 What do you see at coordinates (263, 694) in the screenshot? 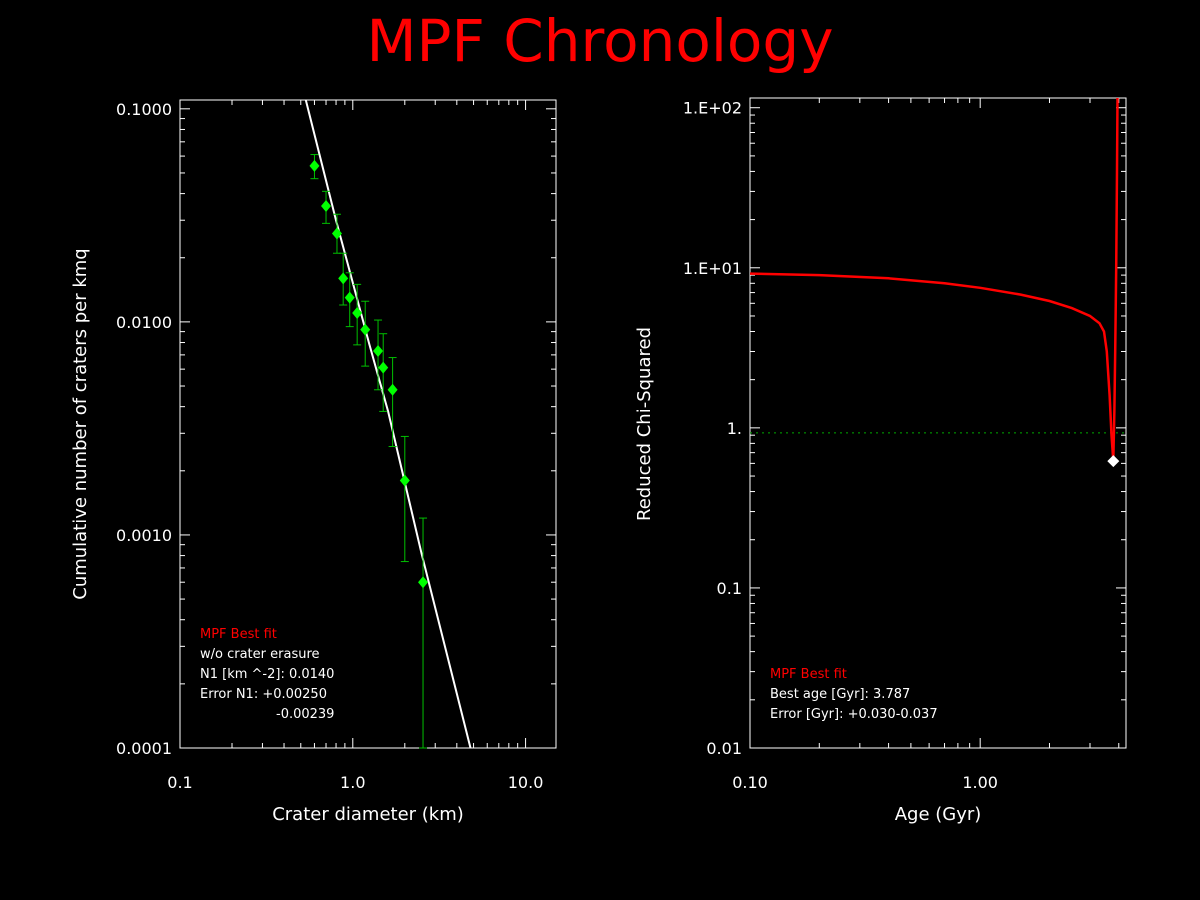
I see `crater-legend-line: Error N1: +0.00250` at bounding box center [263, 694].